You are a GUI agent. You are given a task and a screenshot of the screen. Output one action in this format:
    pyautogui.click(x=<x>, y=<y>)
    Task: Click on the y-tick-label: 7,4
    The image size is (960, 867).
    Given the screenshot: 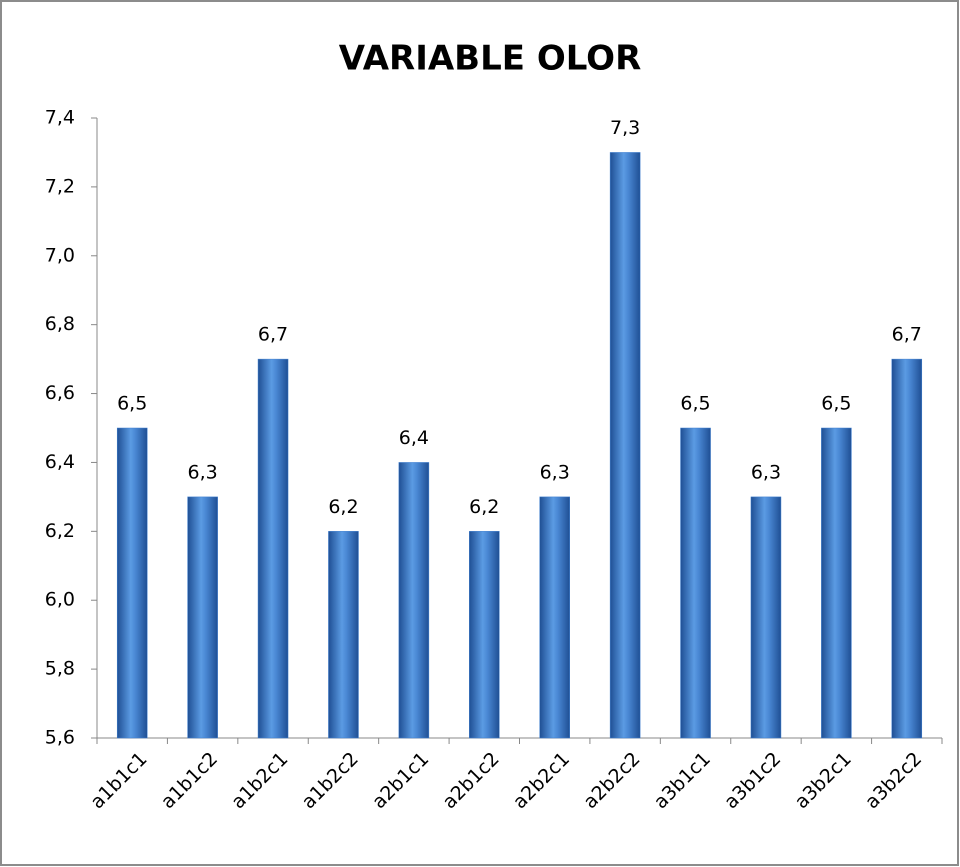 What is the action you would take?
    pyautogui.click(x=60, y=118)
    